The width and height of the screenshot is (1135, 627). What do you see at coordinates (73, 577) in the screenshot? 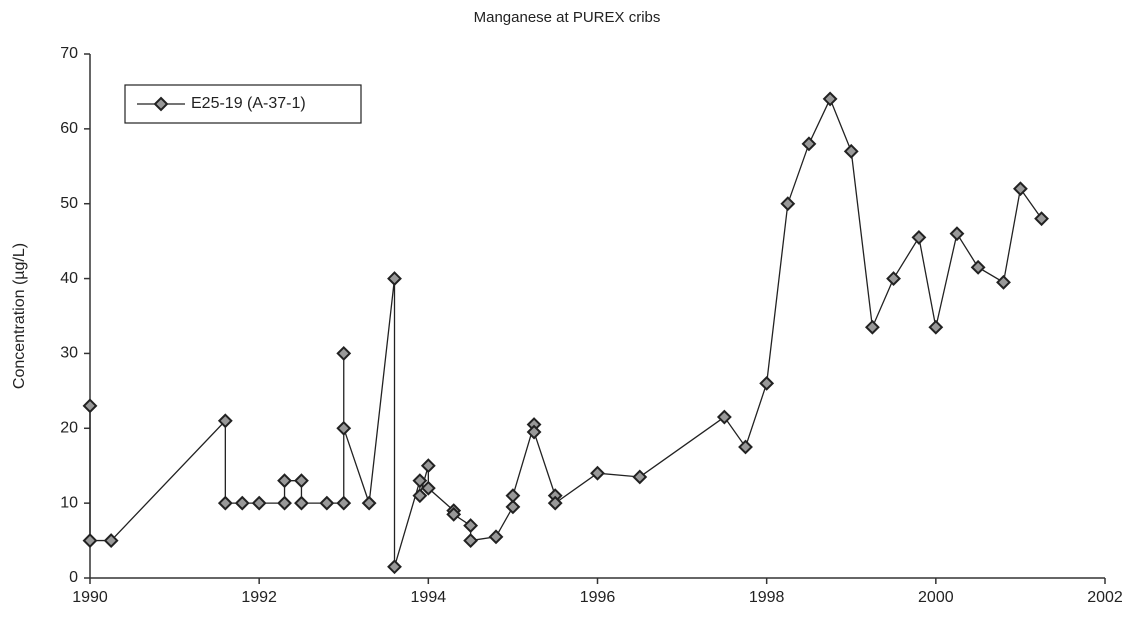
I see `y-tick-label: 0` at bounding box center [73, 577].